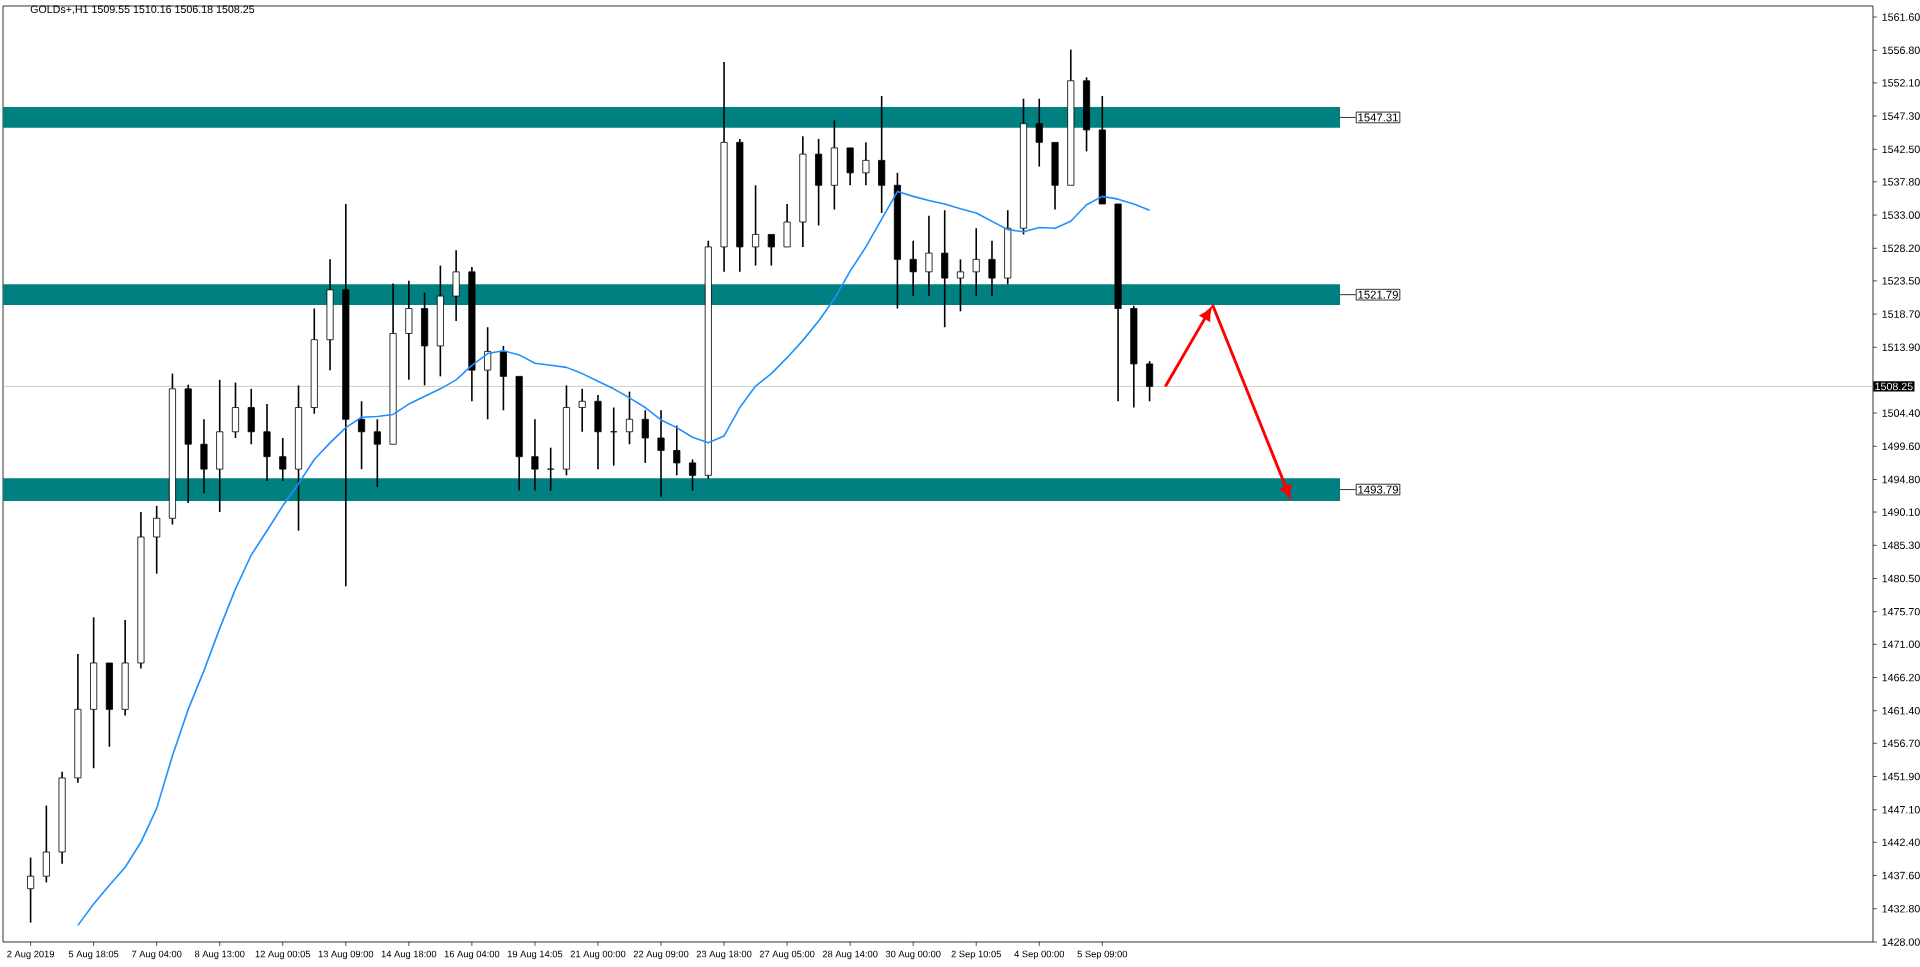 Image resolution: width=1920 pixels, height=967 pixels. I want to click on y-tick-label: 1504.40, so click(1901, 413).